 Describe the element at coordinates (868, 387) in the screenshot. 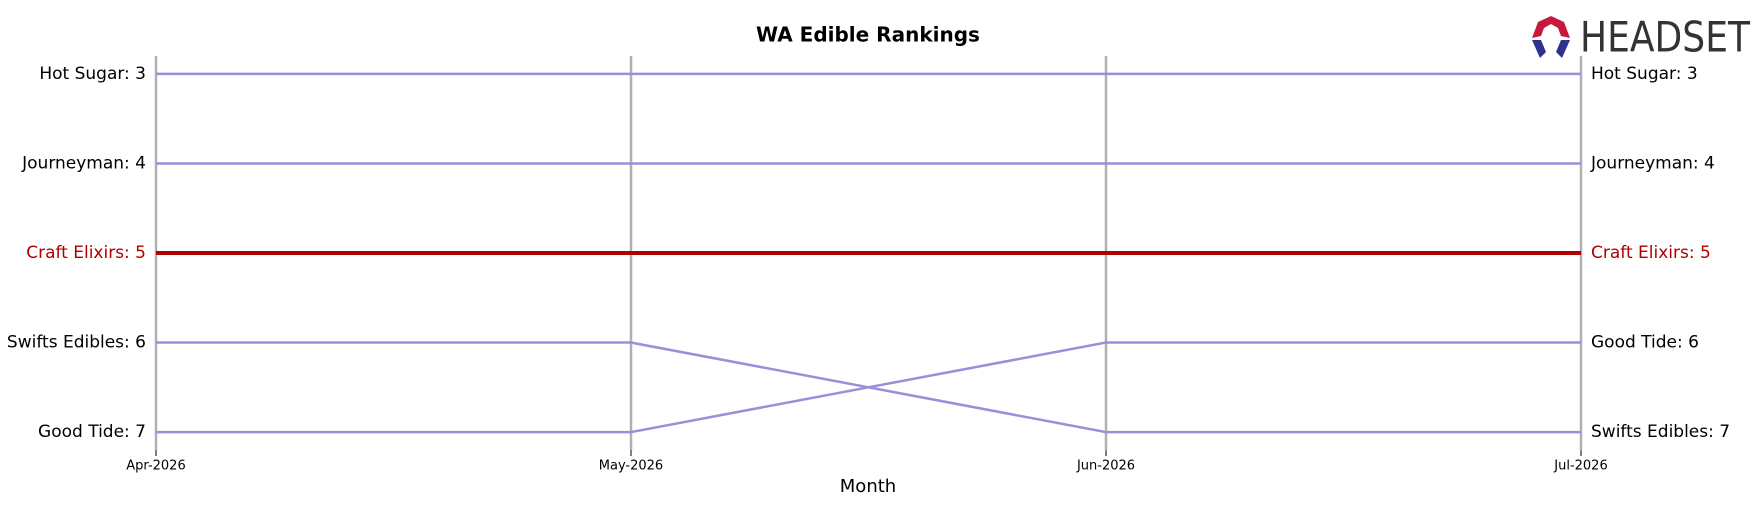

I see `rank-line` at that location.